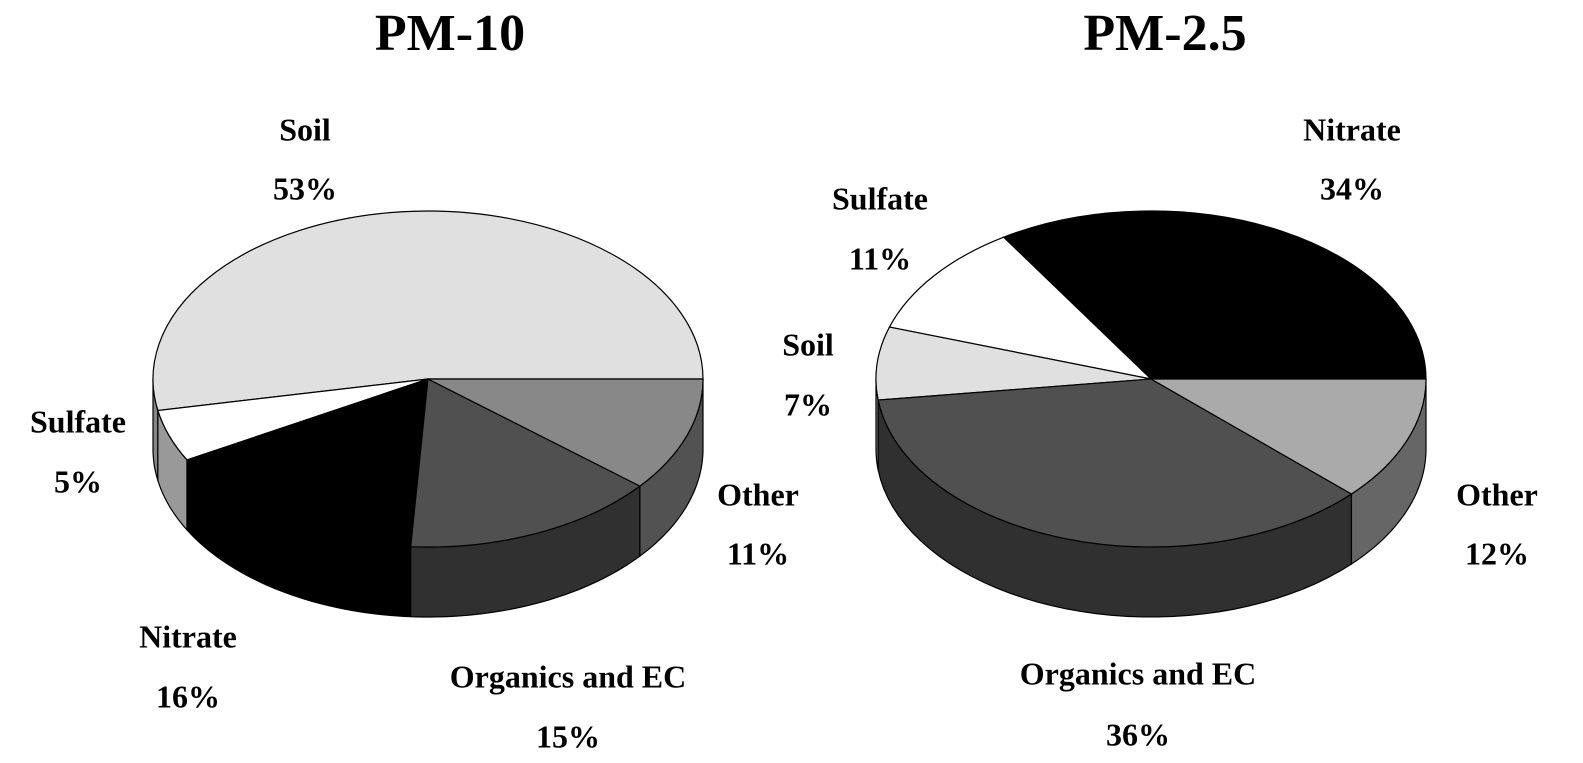  I want to click on chart-title: PM-10, so click(450, 33).